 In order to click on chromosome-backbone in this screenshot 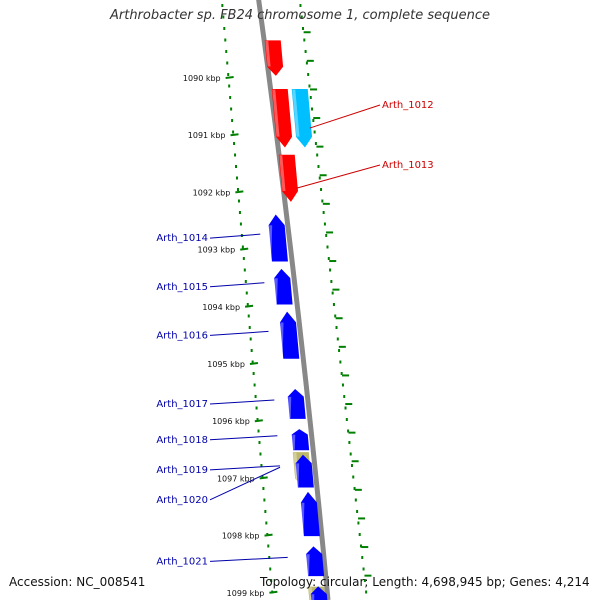, I will do `click(293, 300)`.